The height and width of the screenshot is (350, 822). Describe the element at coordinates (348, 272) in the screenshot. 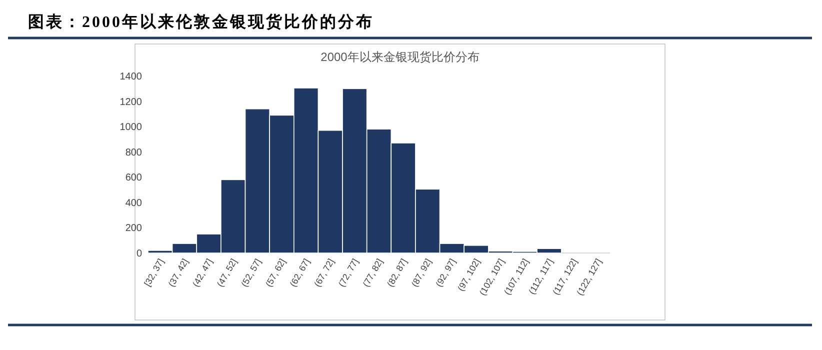

I see `x-tick-label: (72, 77]` at that location.